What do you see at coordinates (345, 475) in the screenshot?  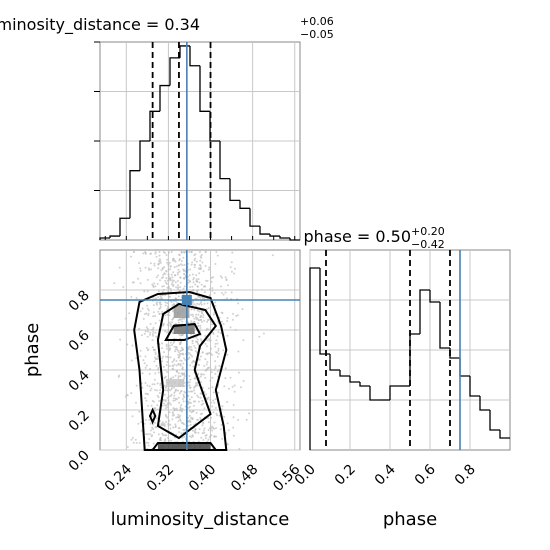 I see `tick-label: 0.2` at bounding box center [345, 475].